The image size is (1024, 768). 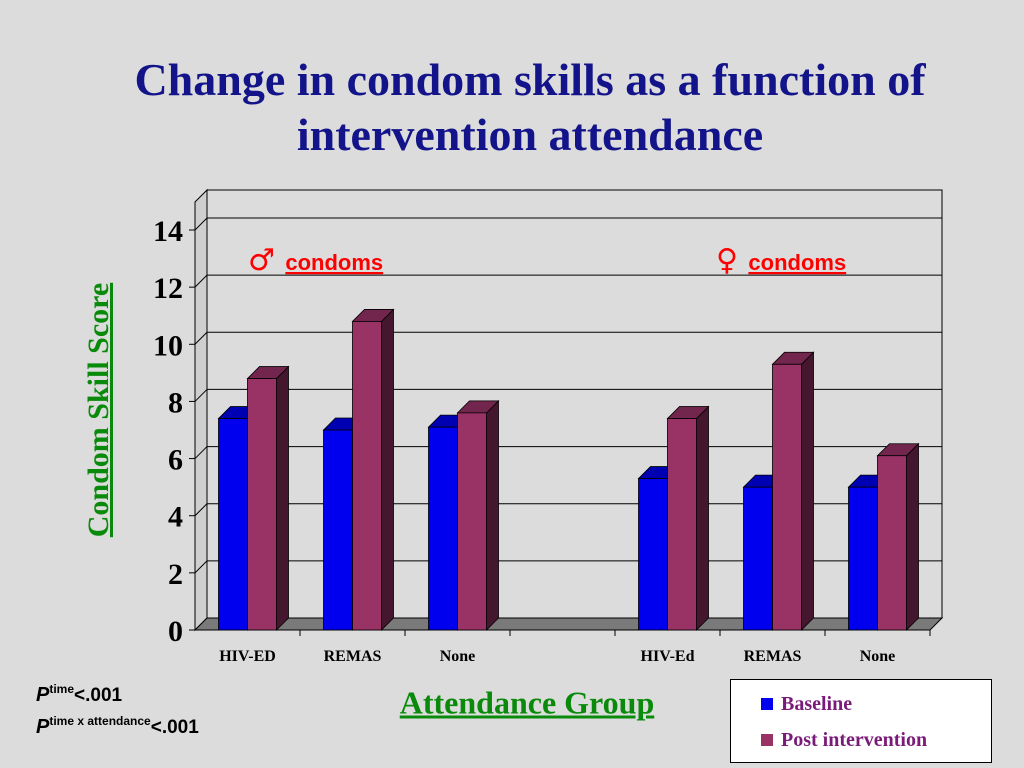 What do you see at coordinates (62, 689) in the screenshot?
I see `p-subscript: time` at bounding box center [62, 689].